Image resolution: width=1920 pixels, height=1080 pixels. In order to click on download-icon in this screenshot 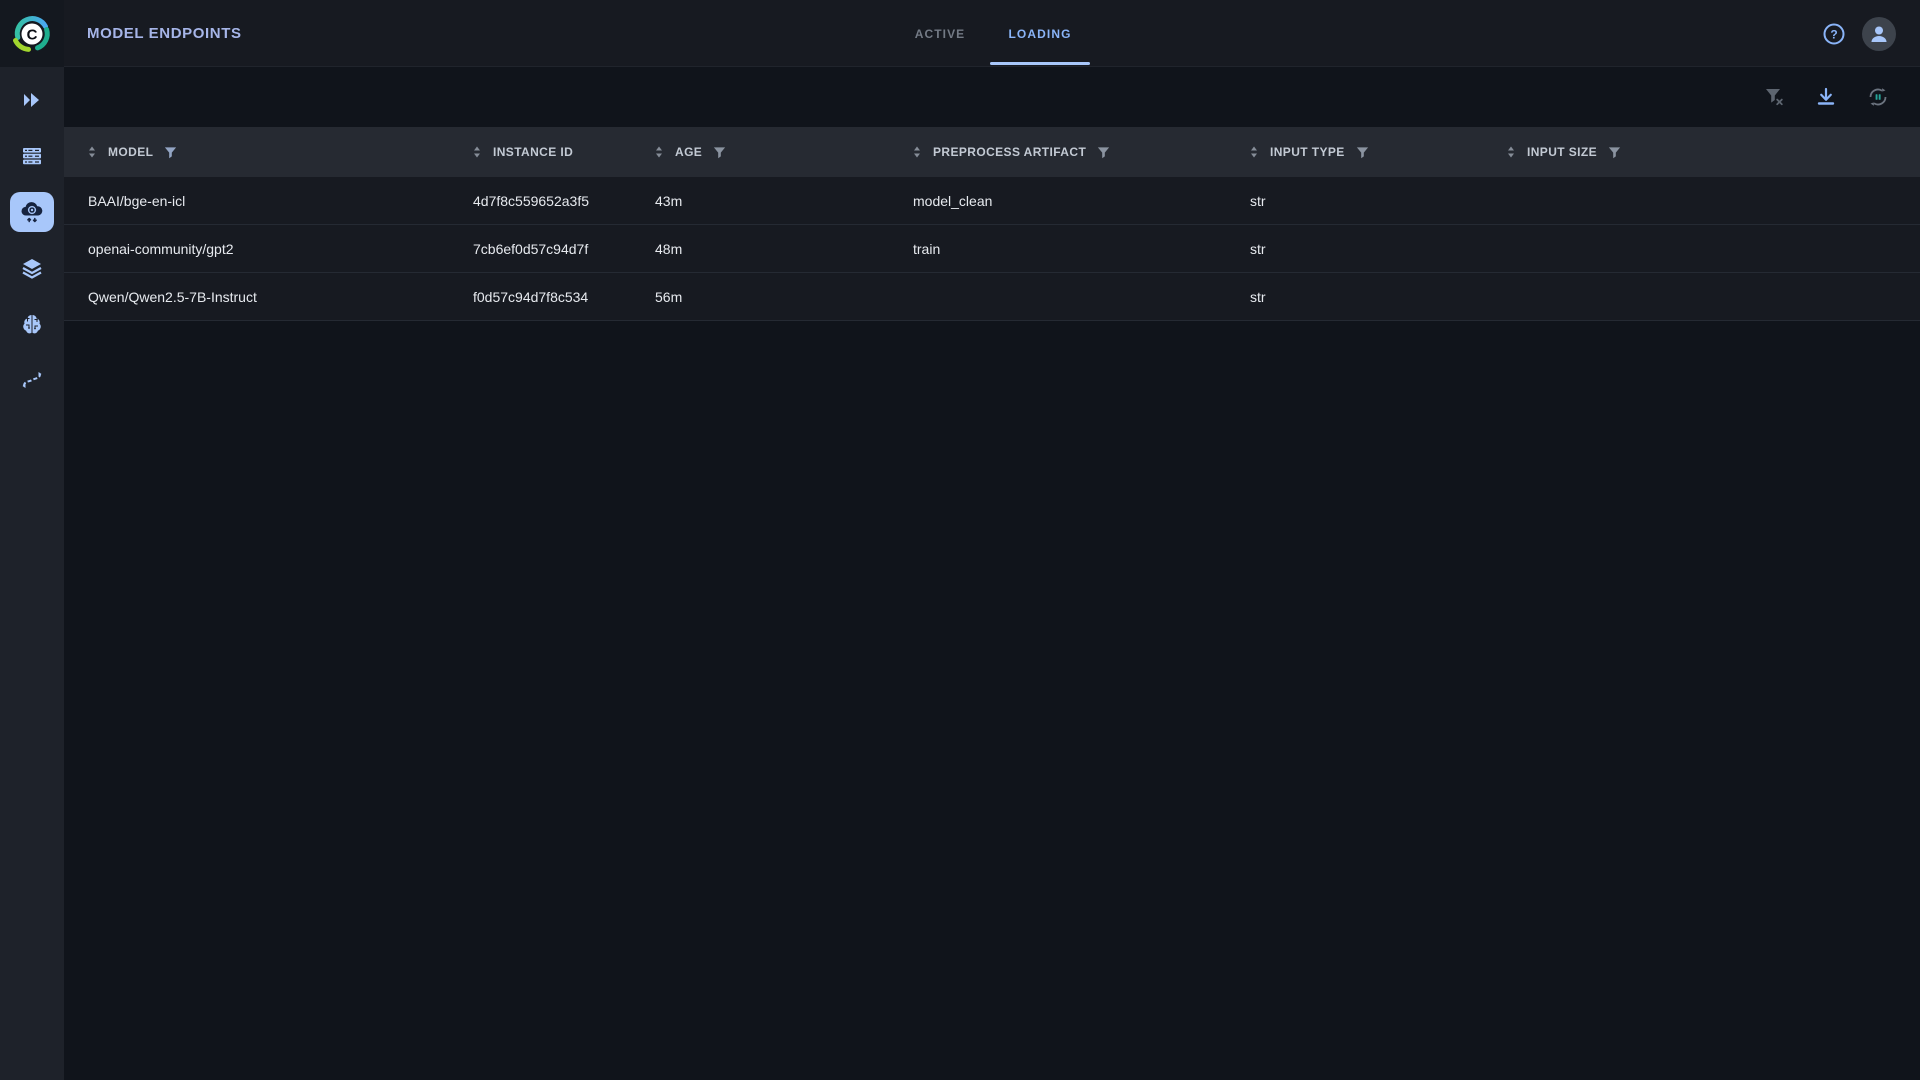, I will do `click(1826, 96)`.